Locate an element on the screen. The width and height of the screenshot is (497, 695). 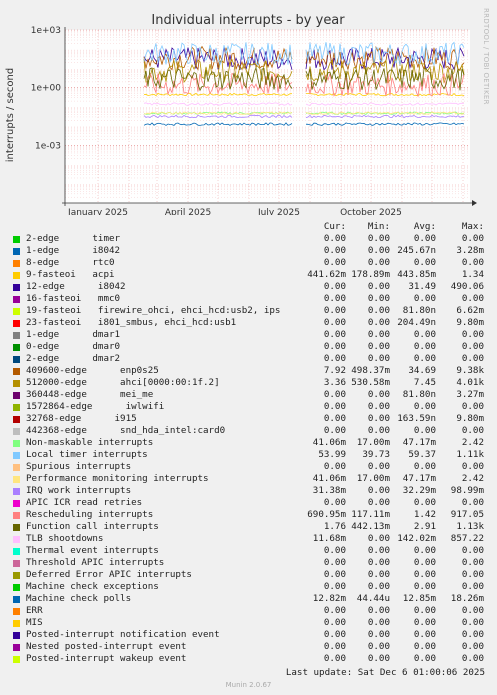
legend-max: 3.28m is located at coordinates (470, 250).